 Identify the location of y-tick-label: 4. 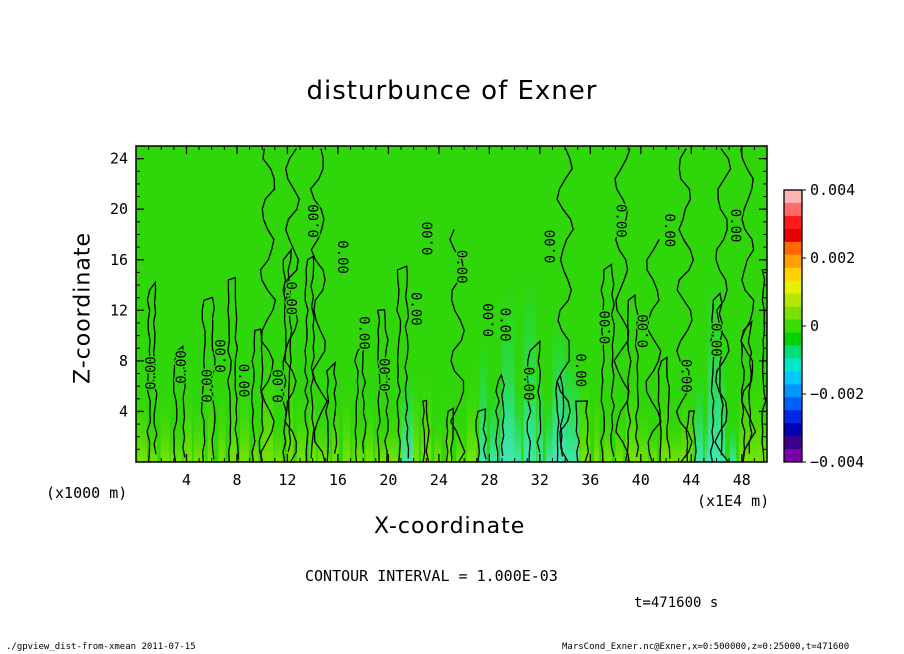
(123, 411).